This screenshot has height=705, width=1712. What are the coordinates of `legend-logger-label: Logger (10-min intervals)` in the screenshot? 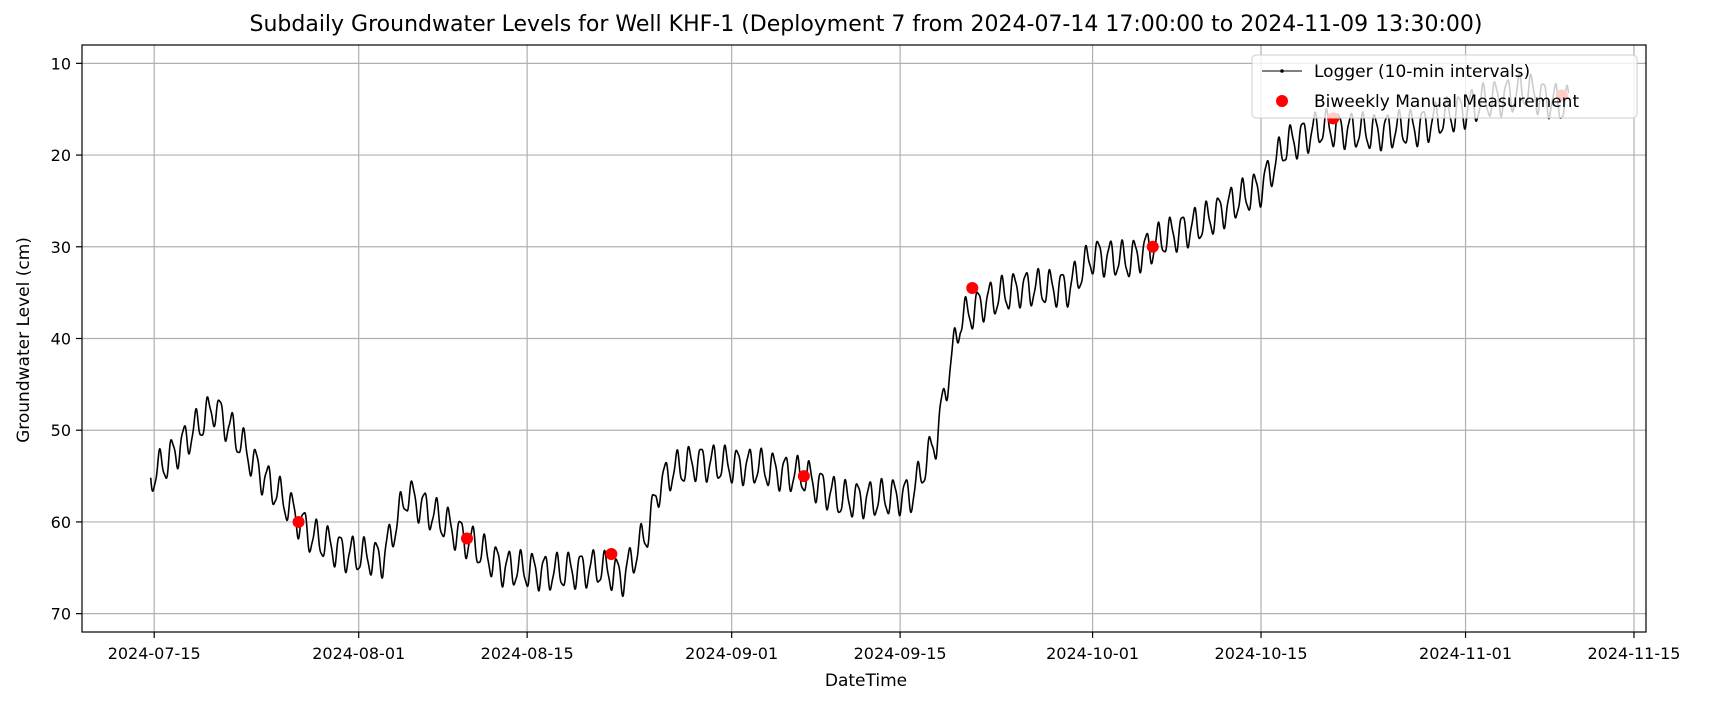 It's located at (1422, 72).